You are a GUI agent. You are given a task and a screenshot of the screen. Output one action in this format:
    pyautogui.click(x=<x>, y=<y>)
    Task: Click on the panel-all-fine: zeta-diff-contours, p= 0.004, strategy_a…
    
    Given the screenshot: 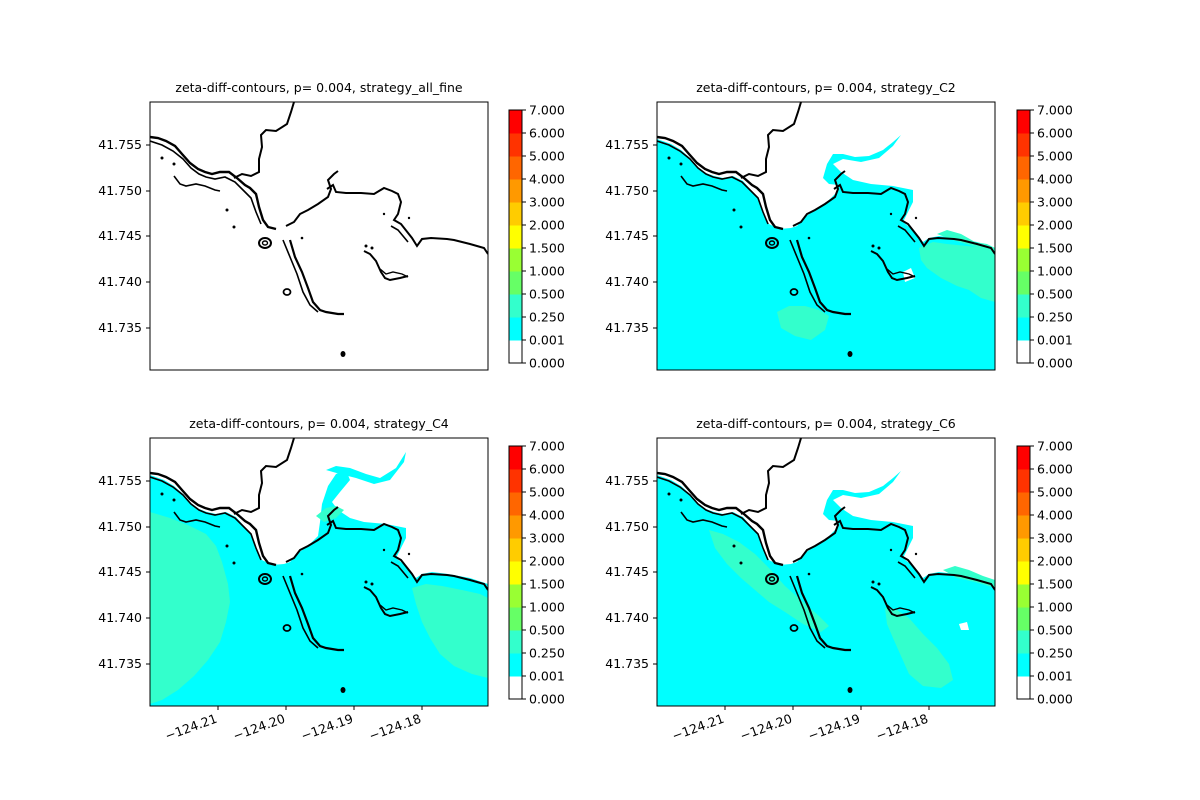 What is the action you would take?
    pyautogui.click(x=293, y=225)
    